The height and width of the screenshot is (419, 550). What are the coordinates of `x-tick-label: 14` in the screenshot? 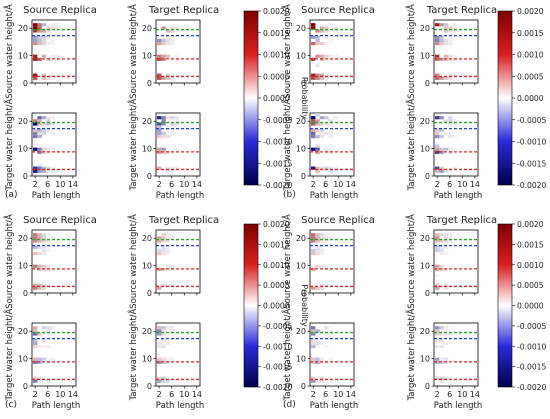 It's located at (351, 394).